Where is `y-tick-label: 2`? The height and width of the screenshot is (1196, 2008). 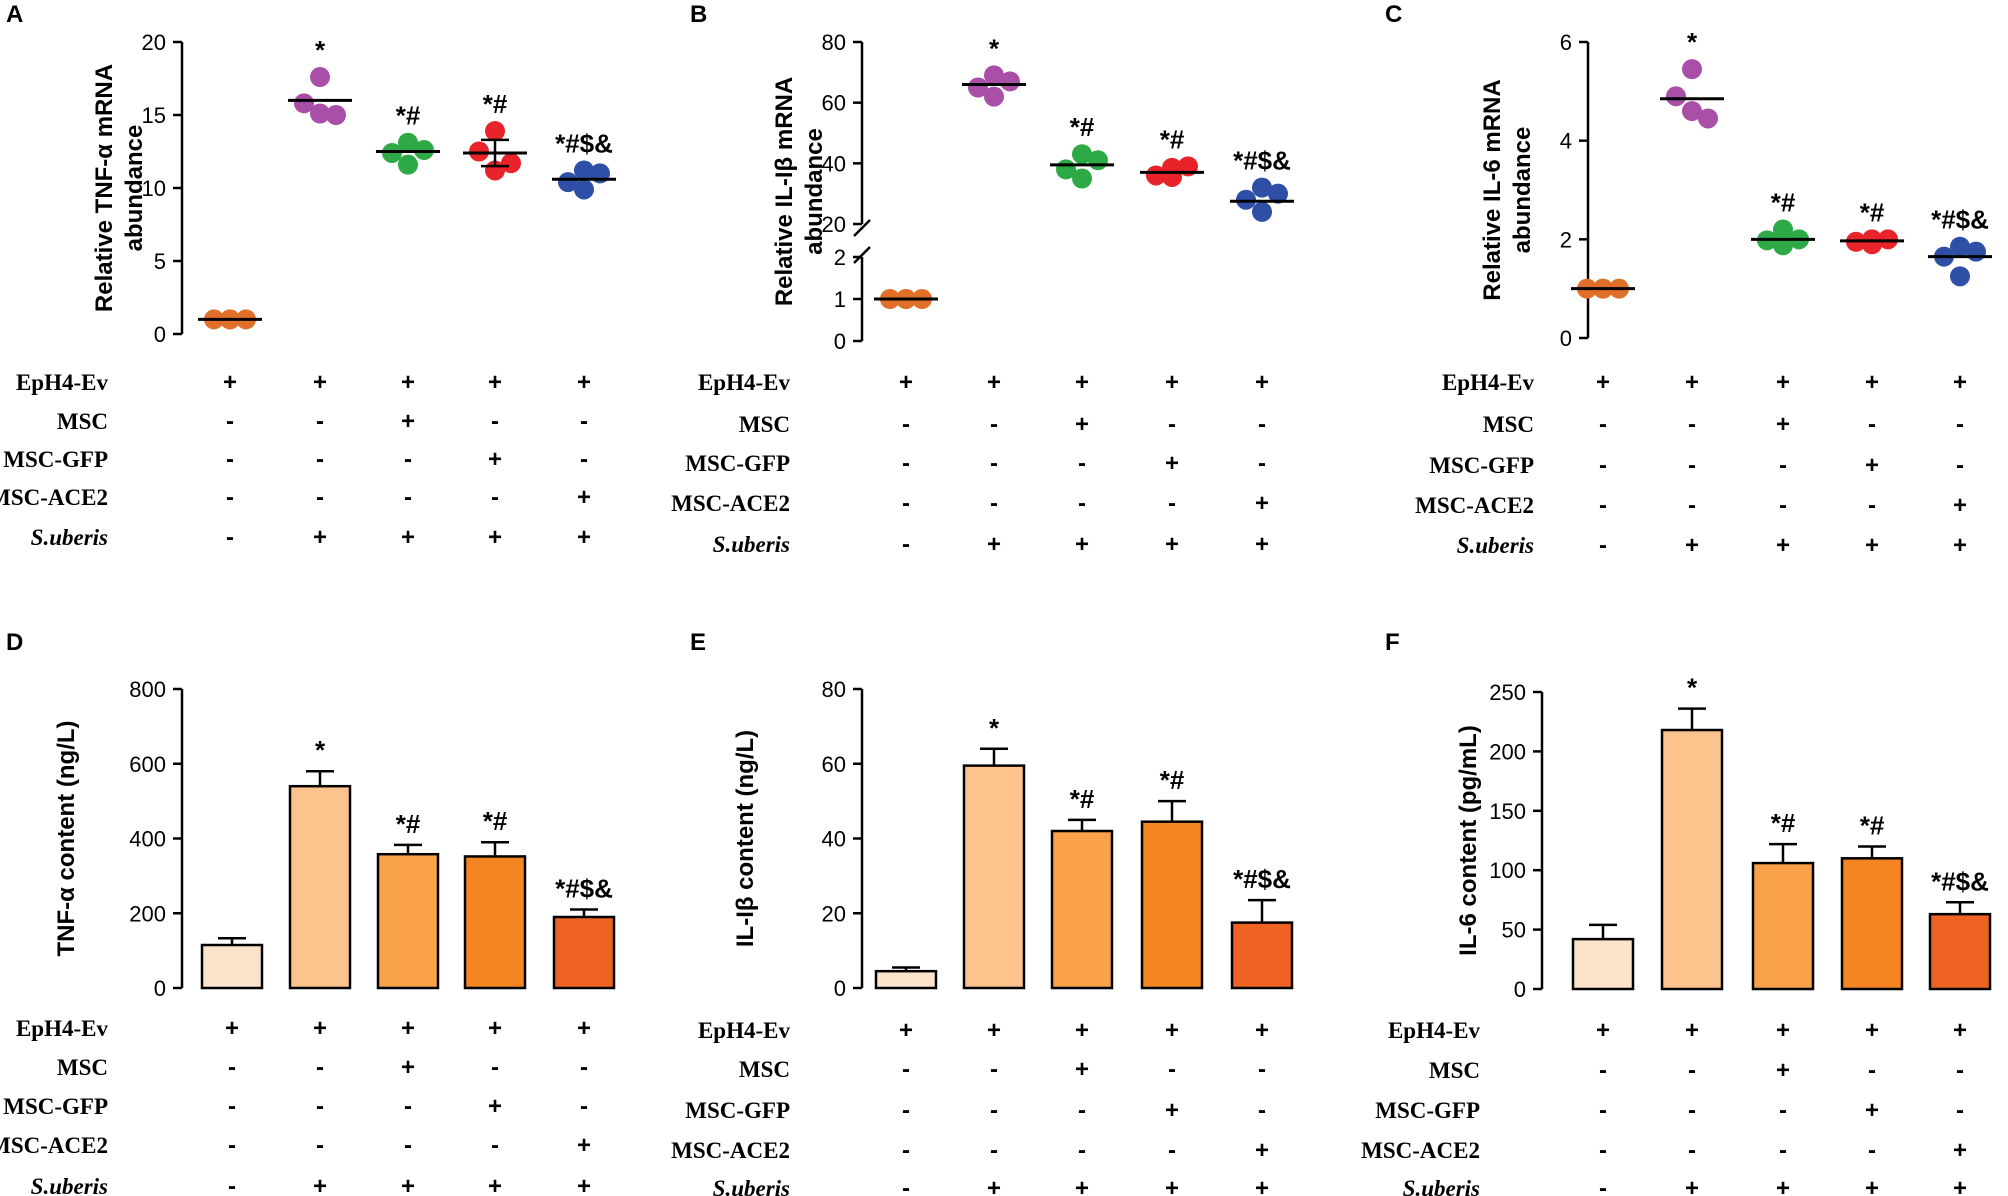
y-tick-label: 2 is located at coordinates (840, 257).